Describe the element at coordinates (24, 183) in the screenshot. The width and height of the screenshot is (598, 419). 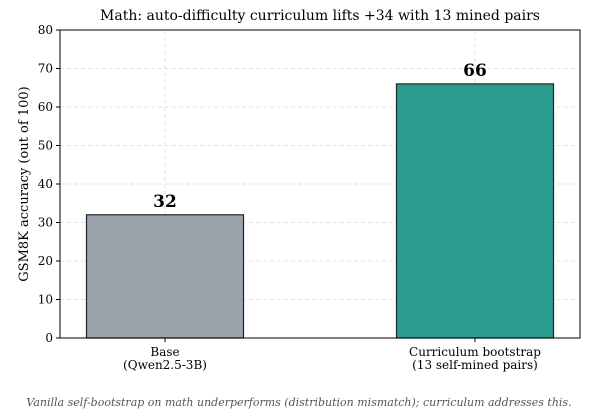
I see `y-axis-label: GSM8K accuracy (out of 100)` at that location.